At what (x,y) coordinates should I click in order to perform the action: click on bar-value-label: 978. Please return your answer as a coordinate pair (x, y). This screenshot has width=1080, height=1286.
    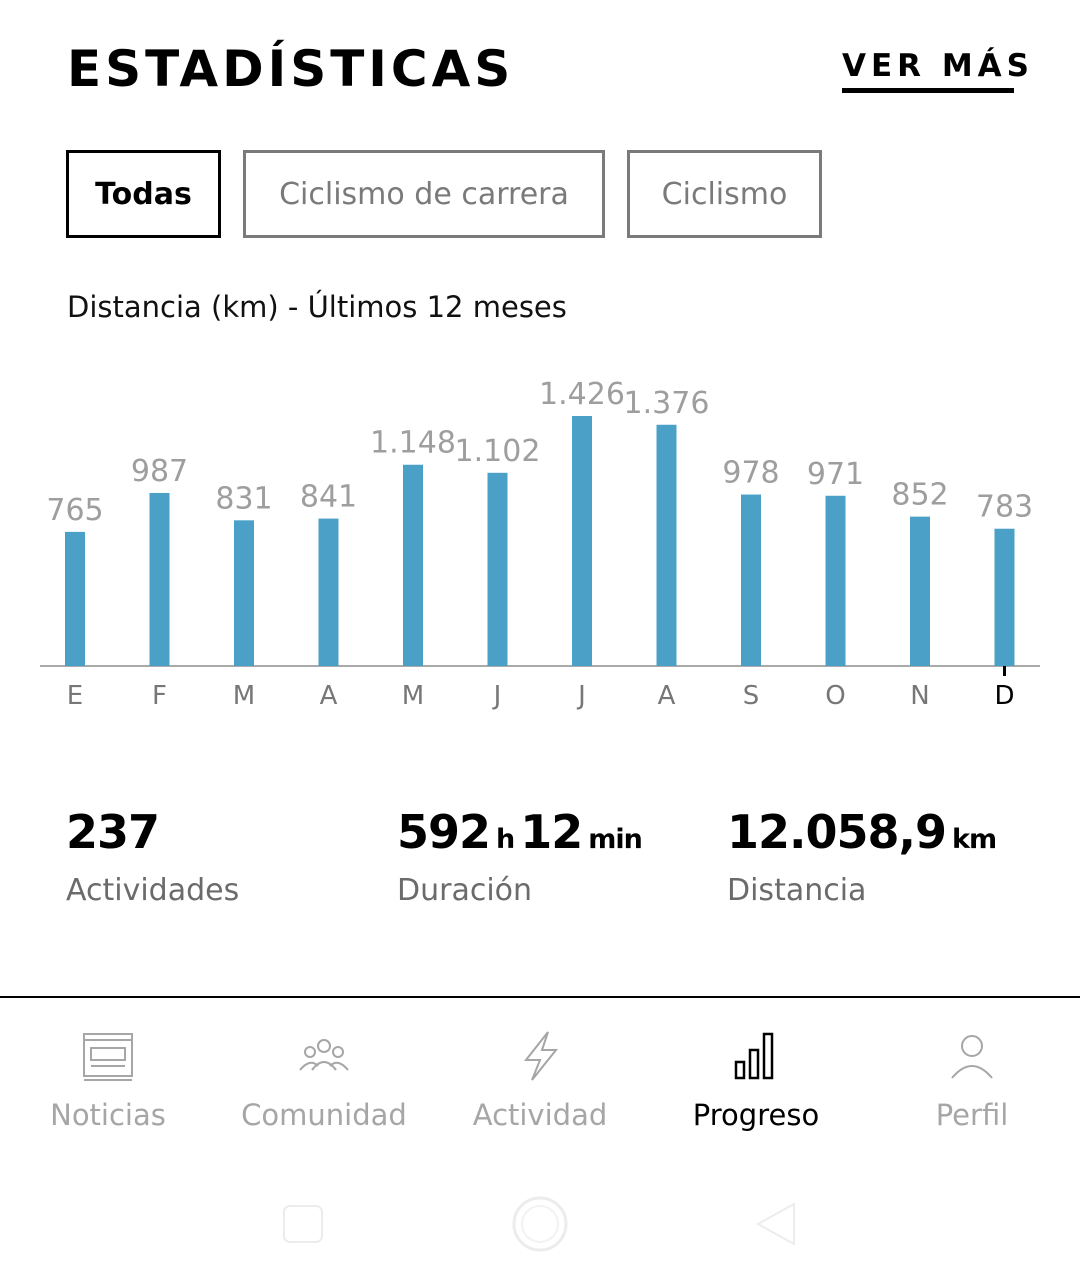
    Looking at the image, I should click on (750, 473).